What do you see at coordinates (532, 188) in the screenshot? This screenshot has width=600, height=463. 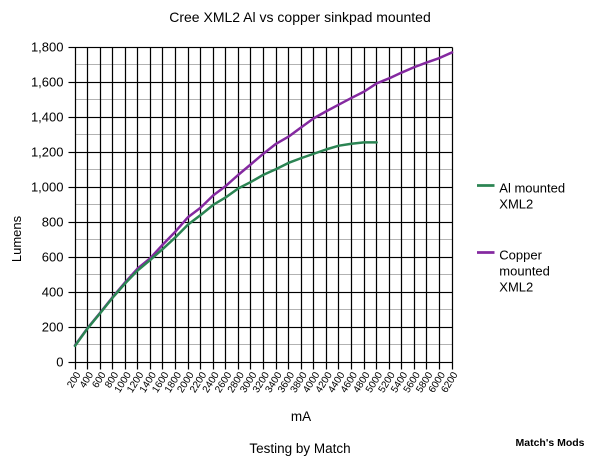 I see `svg-text: Al mounted` at bounding box center [532, 188].